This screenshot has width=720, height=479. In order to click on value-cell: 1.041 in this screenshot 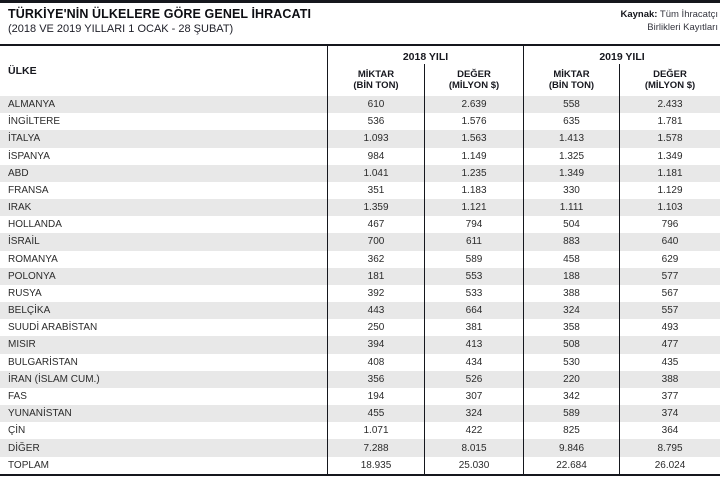, I will do `click(375, 173)`.